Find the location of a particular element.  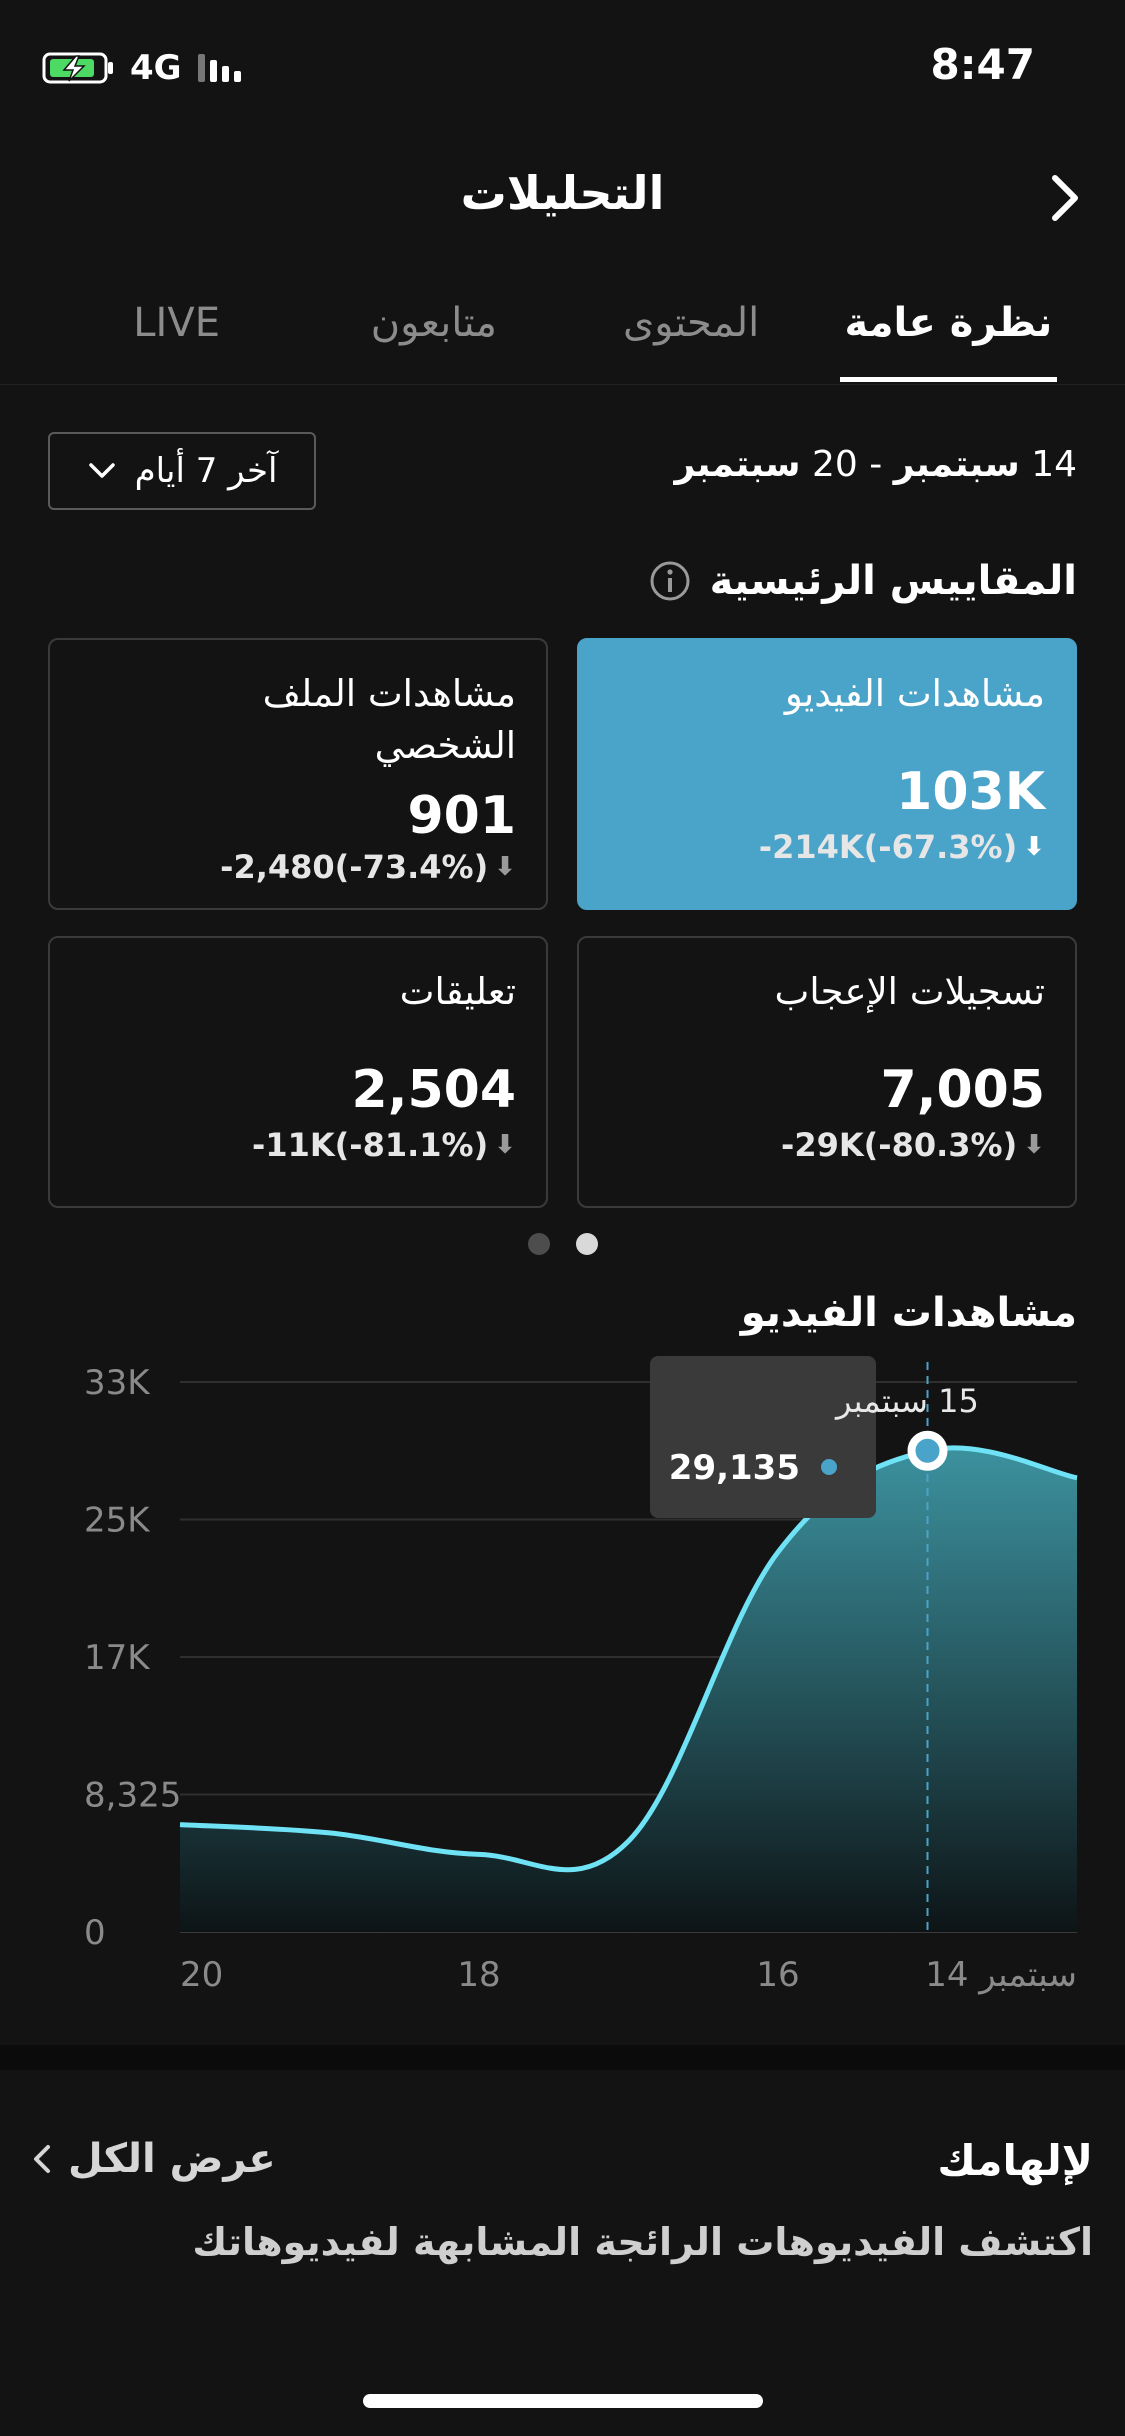

x-tick-label: 20 is located at coordinates (201, 1975).